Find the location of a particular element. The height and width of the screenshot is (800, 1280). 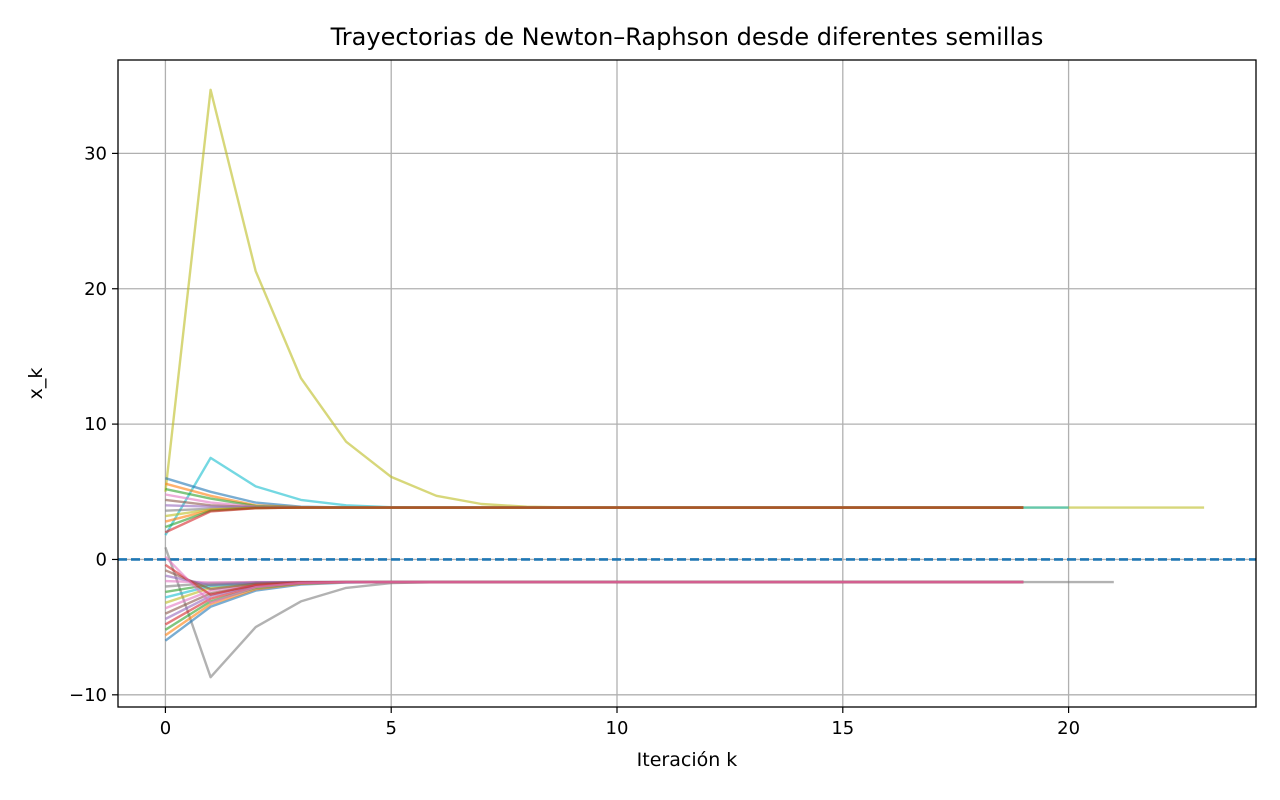

y-tick-label: 0 is located at coordinates (101, 559).